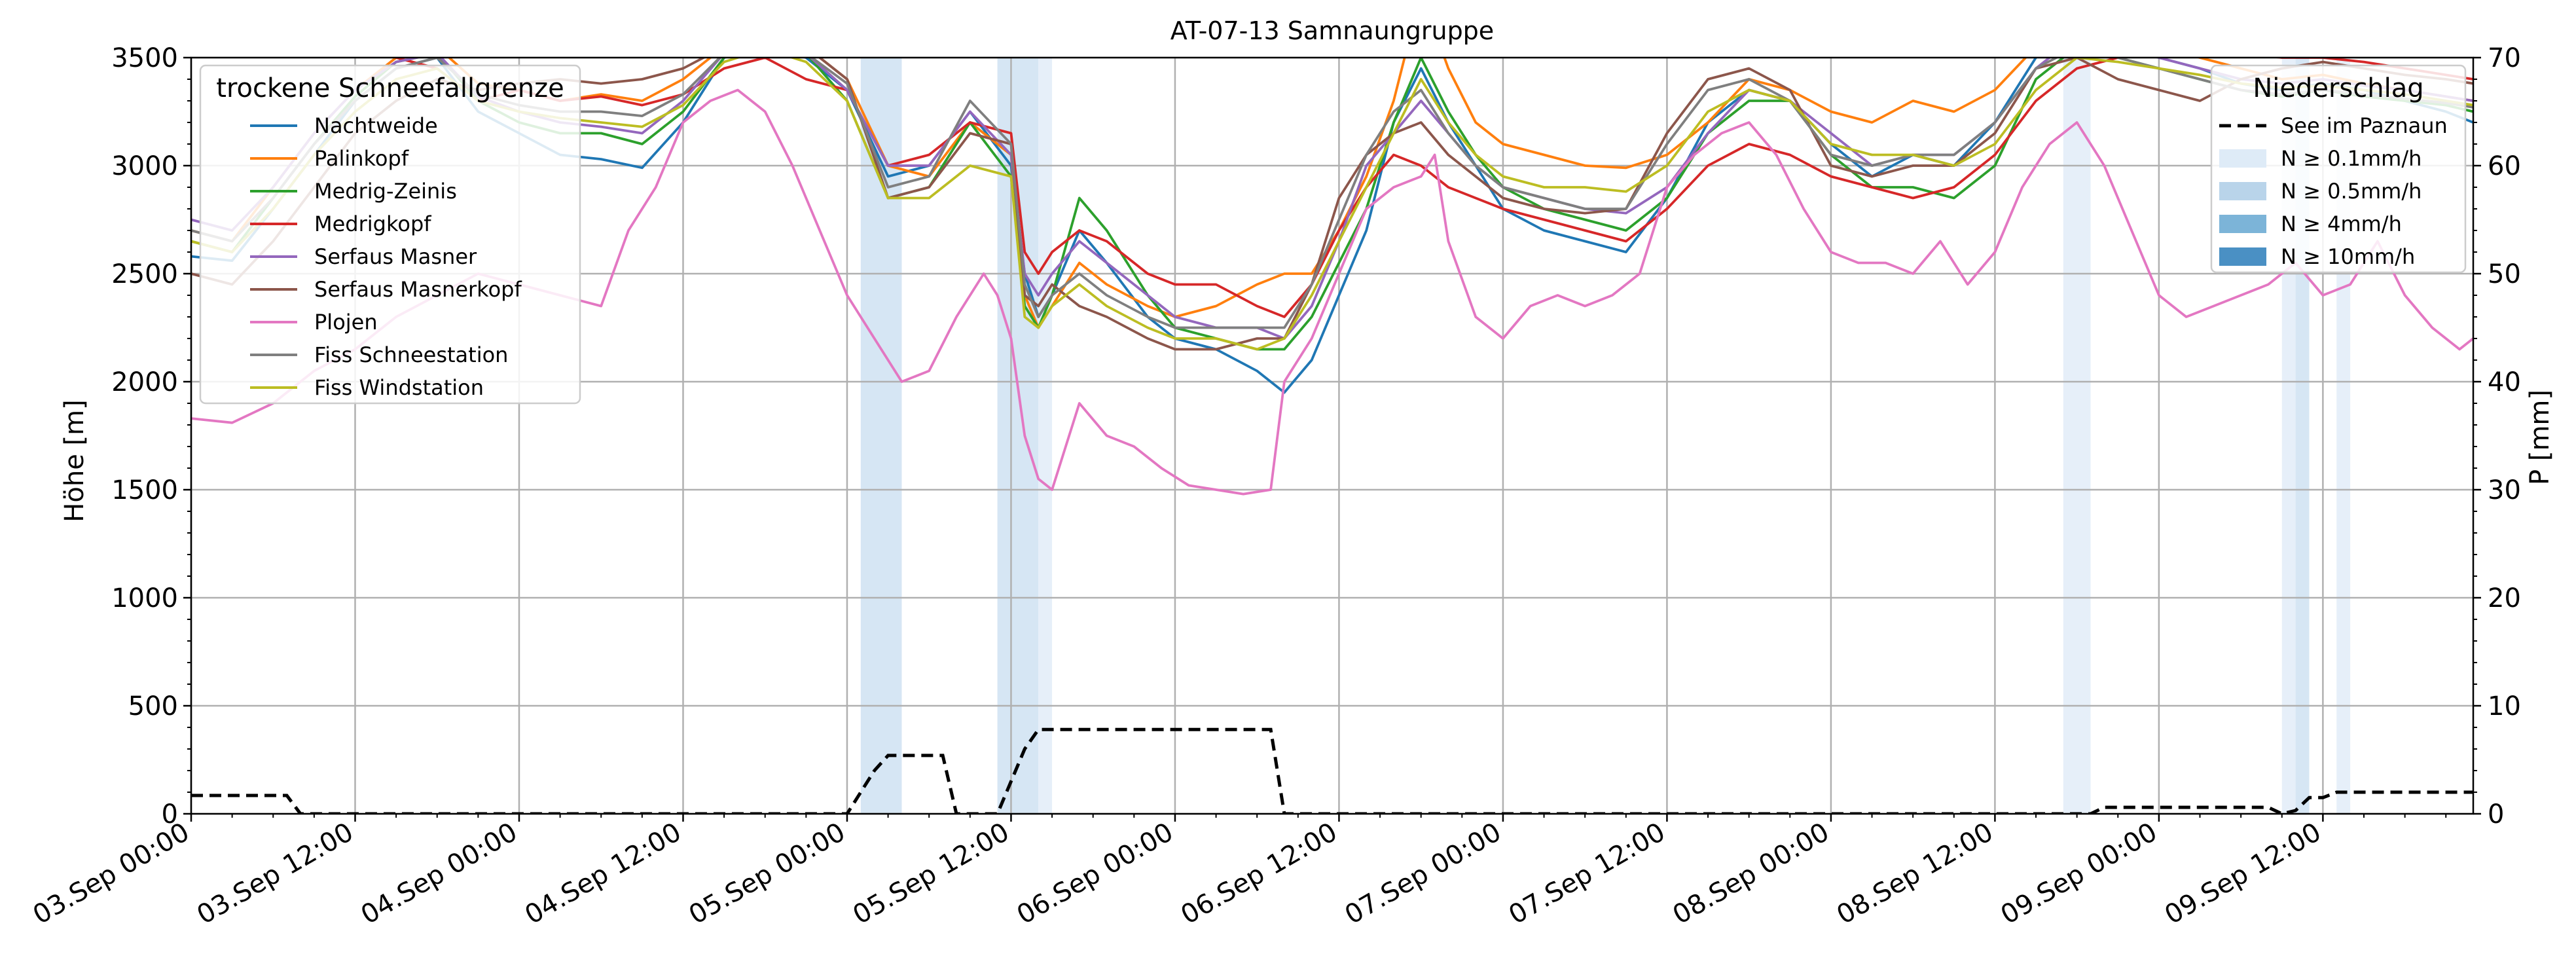 The image size is (2576, 967). Describe the element at coordinates (390, 88) in the screenshot. I see `legend-left-title: trockene Schneefallgrenze` at that location.